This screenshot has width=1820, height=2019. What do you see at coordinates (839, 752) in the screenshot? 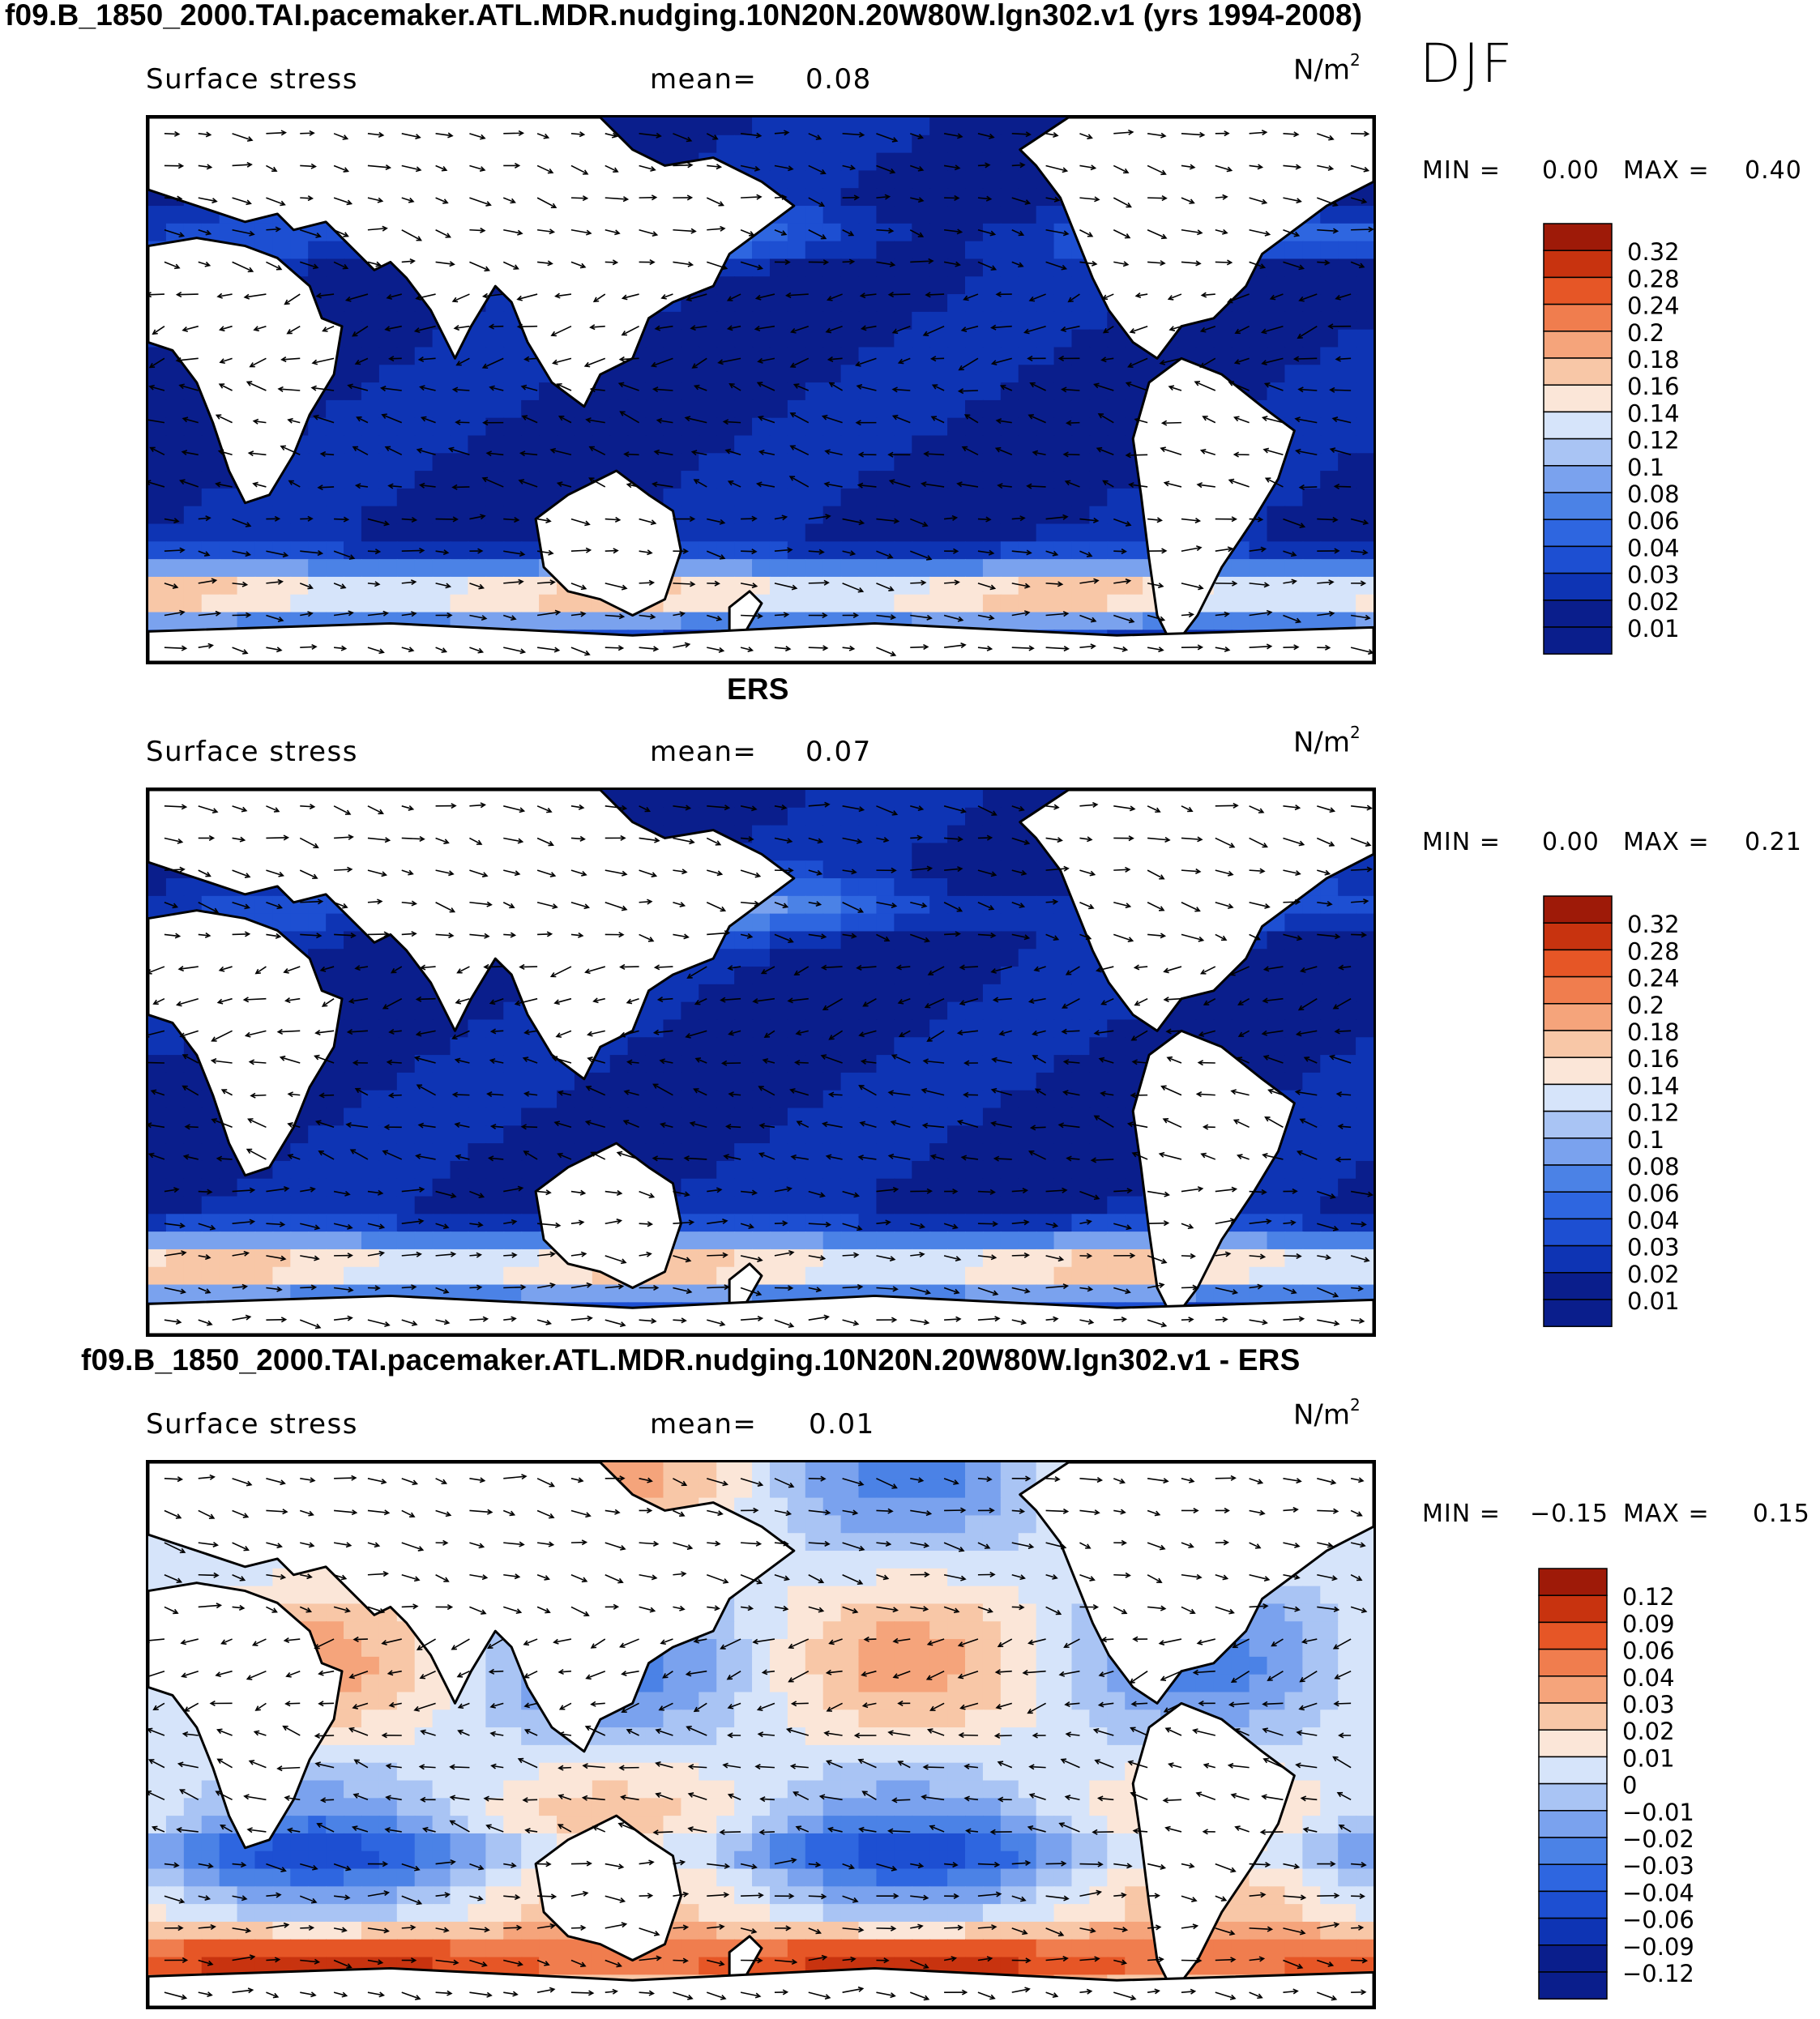
I see `panel-2-mean-value: 0.07` at bounding box center [839, 752].